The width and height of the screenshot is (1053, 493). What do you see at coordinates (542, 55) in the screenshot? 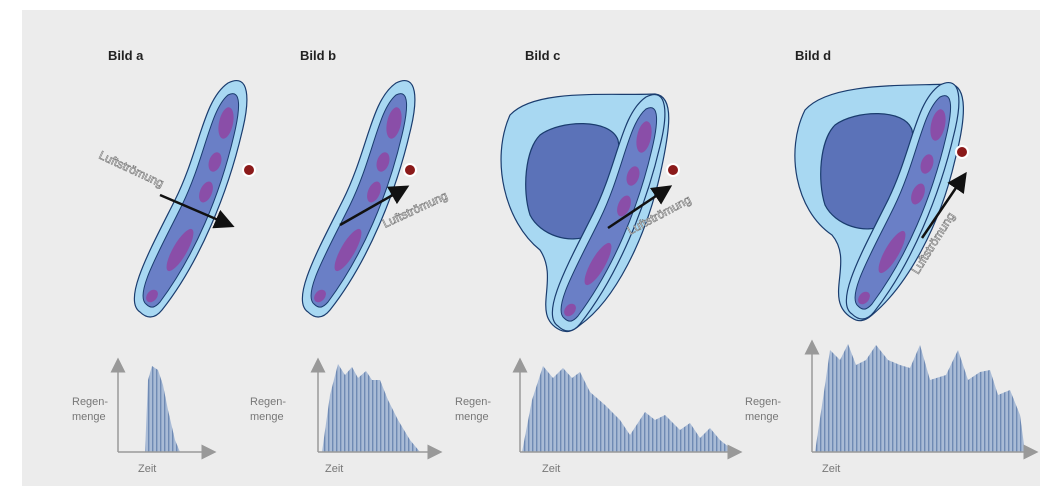
I see `panel-title: Bild c` at bounding box center [542, 55].